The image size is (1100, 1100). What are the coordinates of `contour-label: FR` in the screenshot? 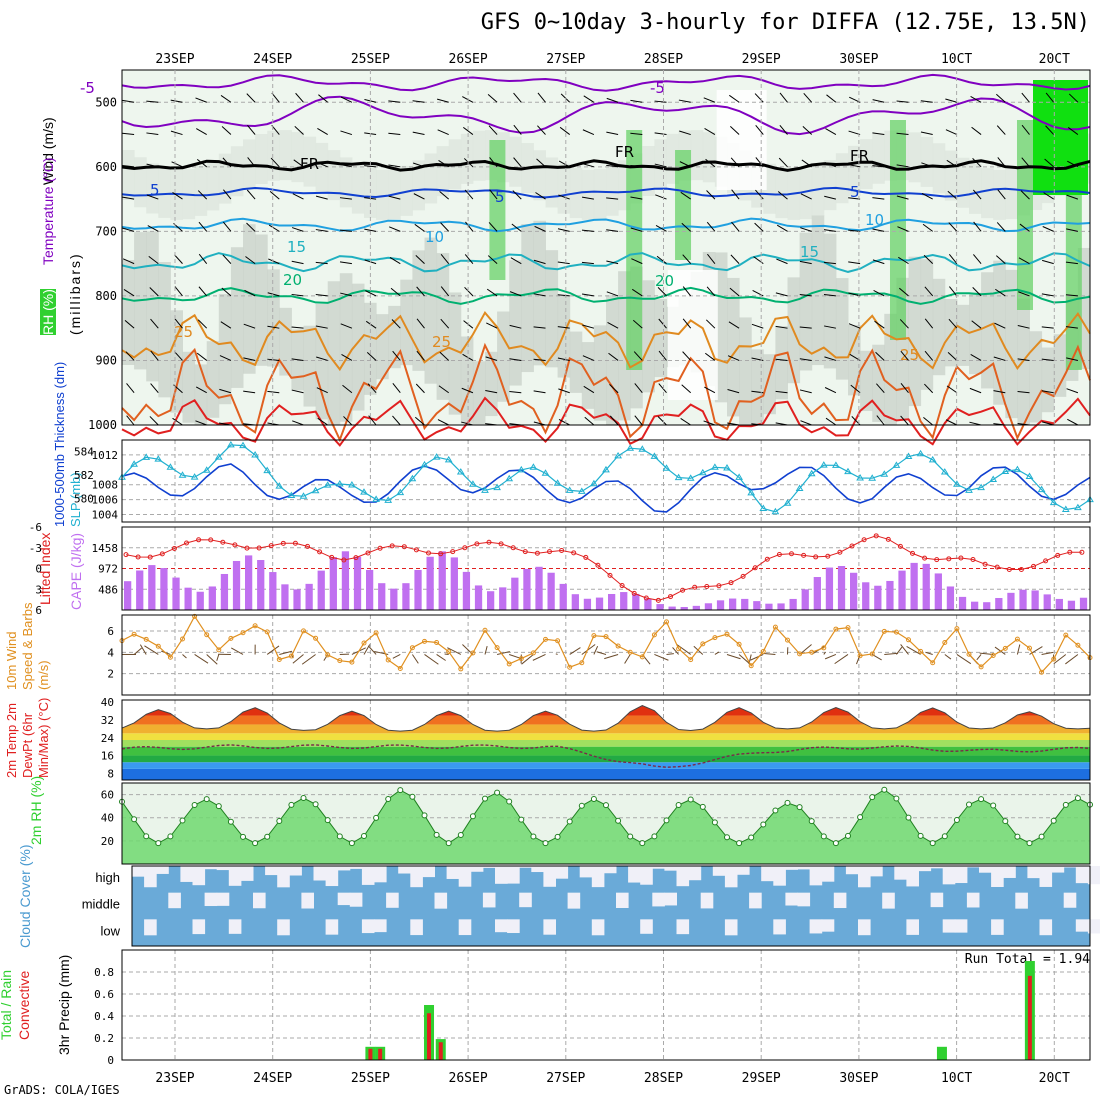 It's located at (859, 156).